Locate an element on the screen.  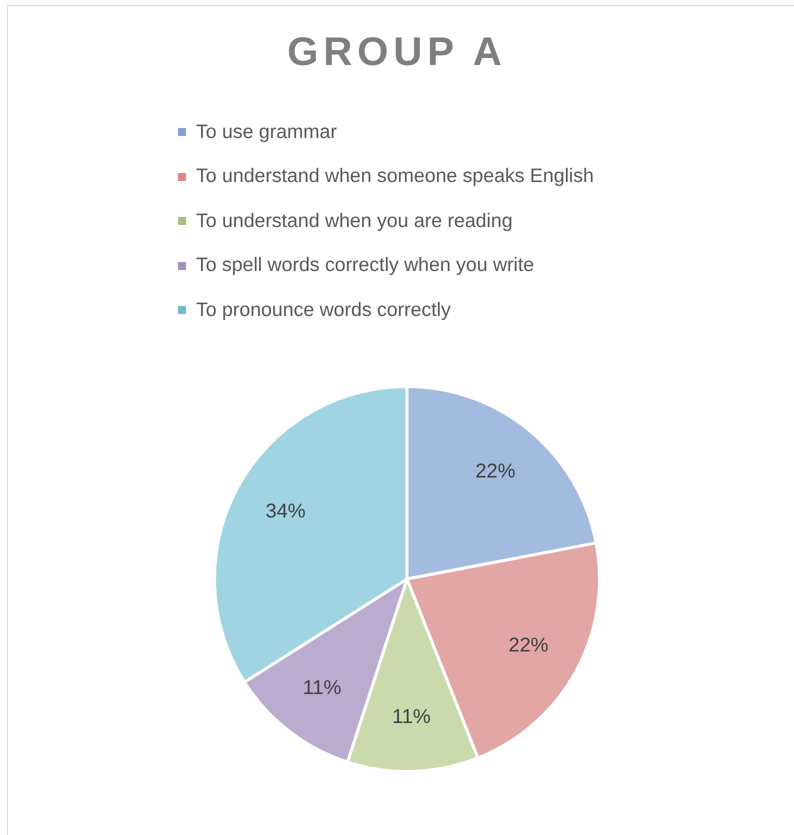
legend-label: To pronounce words correctly is located at coordinates (323, 310).